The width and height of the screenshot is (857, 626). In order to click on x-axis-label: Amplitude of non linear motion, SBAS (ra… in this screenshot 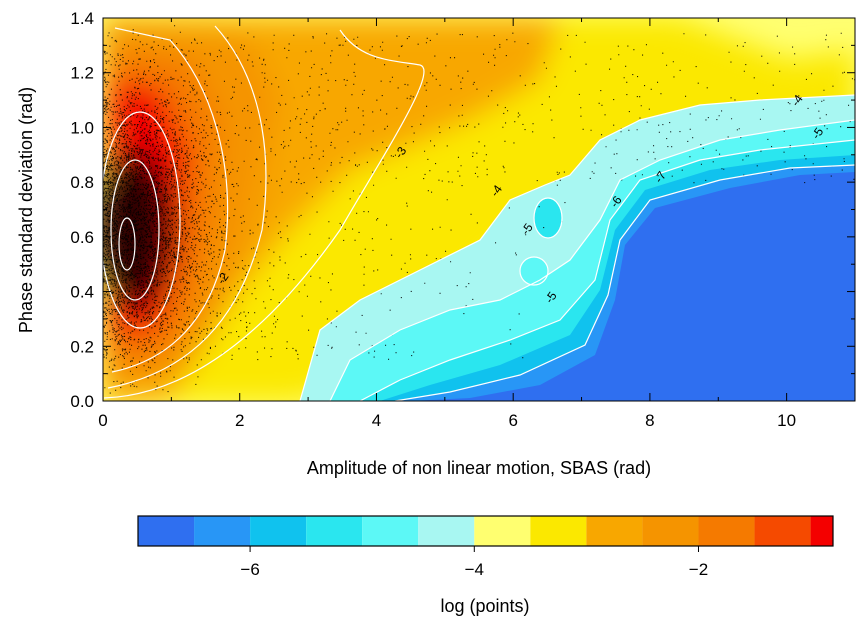, I will do `click(479, 468)`.